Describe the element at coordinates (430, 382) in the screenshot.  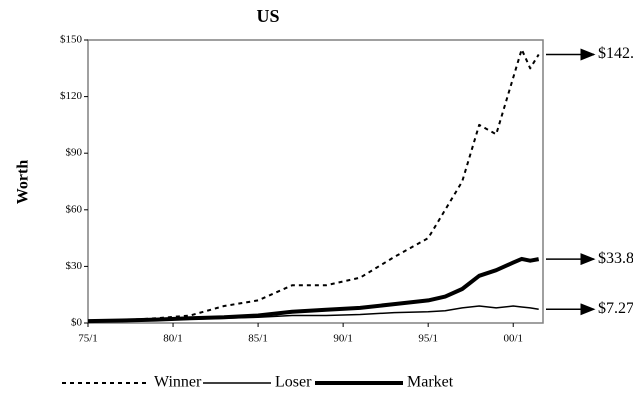
I see `legend-label: Market` at that location.